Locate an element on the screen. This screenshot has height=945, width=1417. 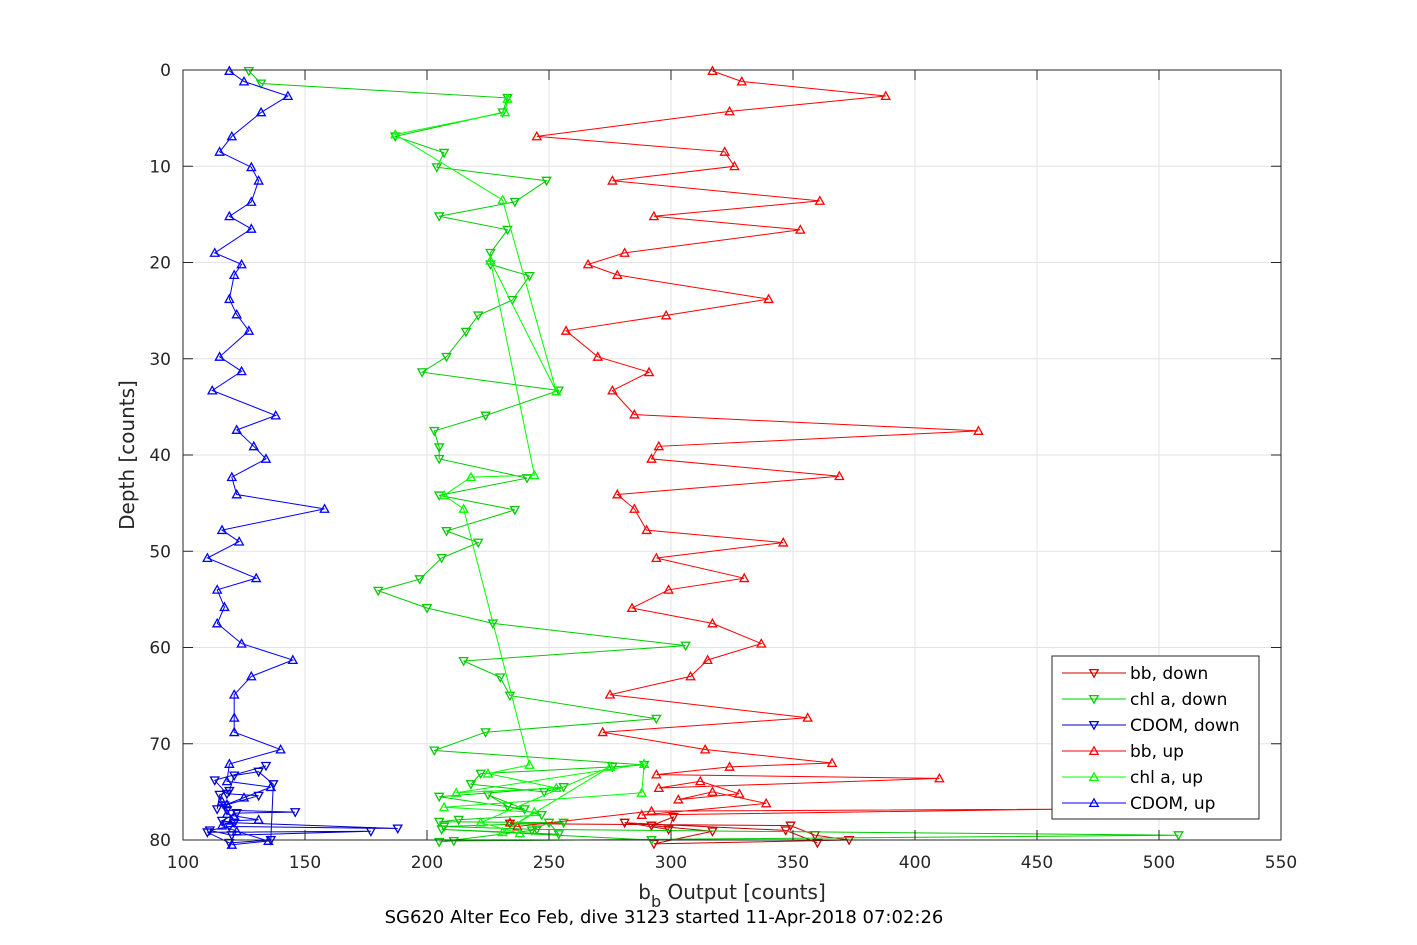
legend-label: bb, up is located at coordinates (1157, 752).